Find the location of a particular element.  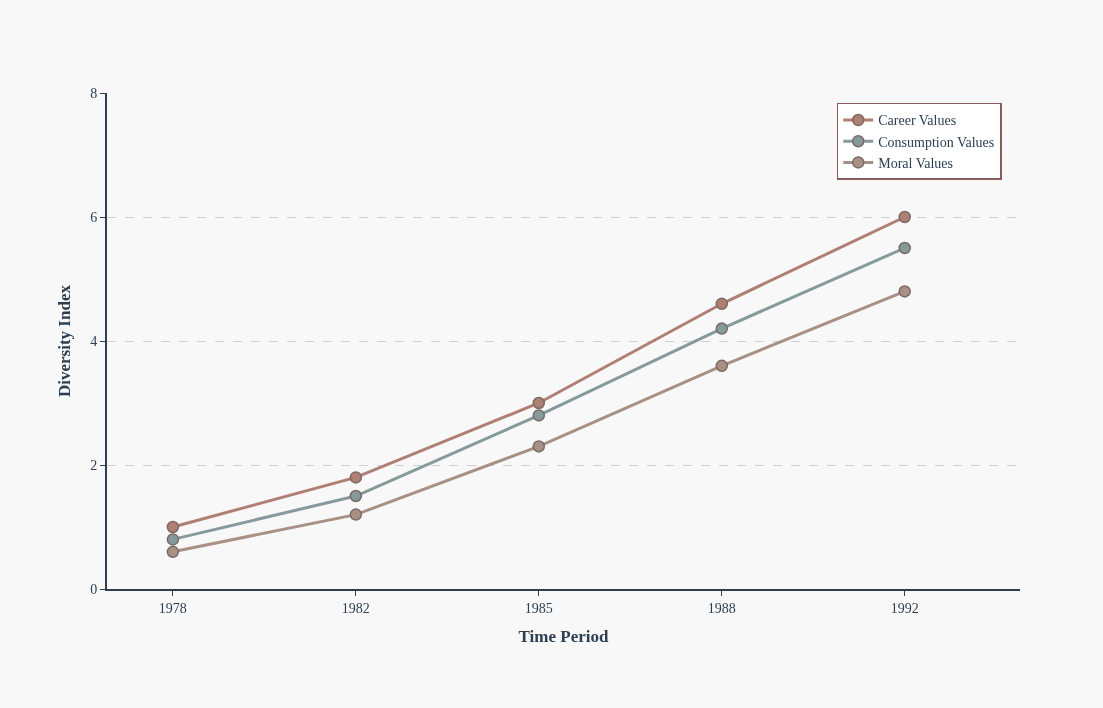

legend-label: Career Values is located at coordinates (917, 121).